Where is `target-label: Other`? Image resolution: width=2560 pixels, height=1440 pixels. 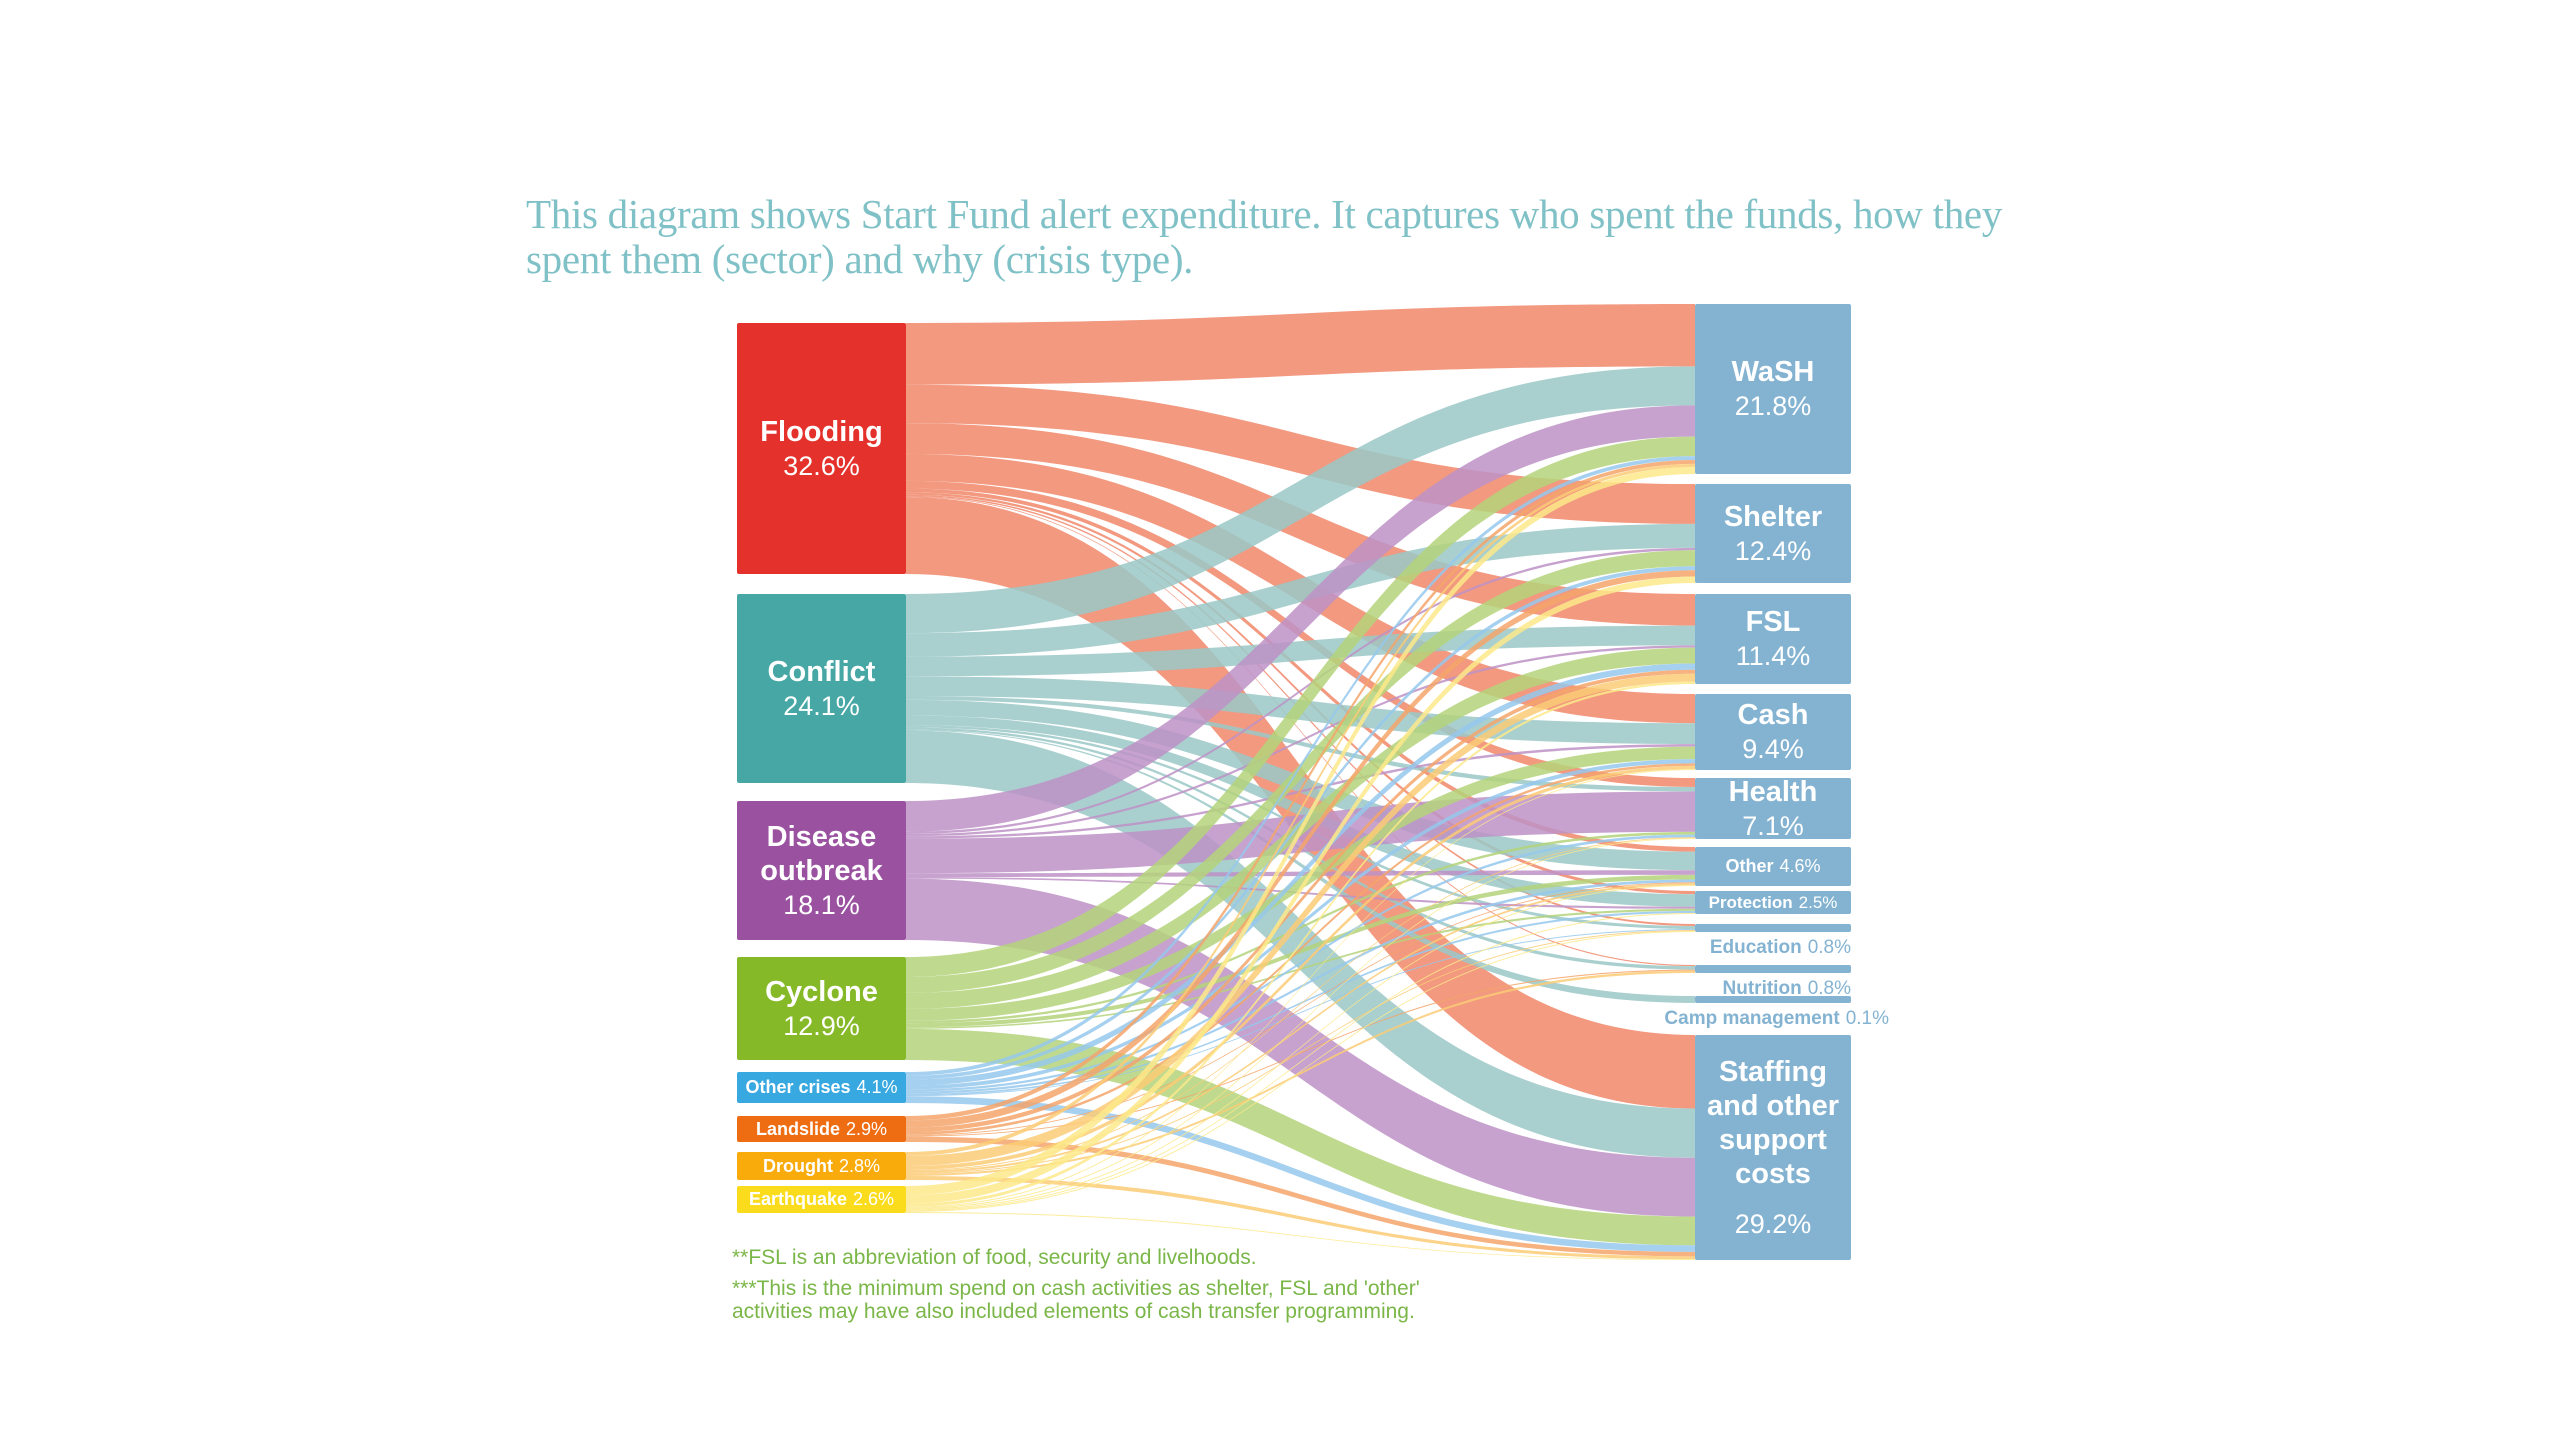 target-label: Other is located at coordinates (1749, 866).